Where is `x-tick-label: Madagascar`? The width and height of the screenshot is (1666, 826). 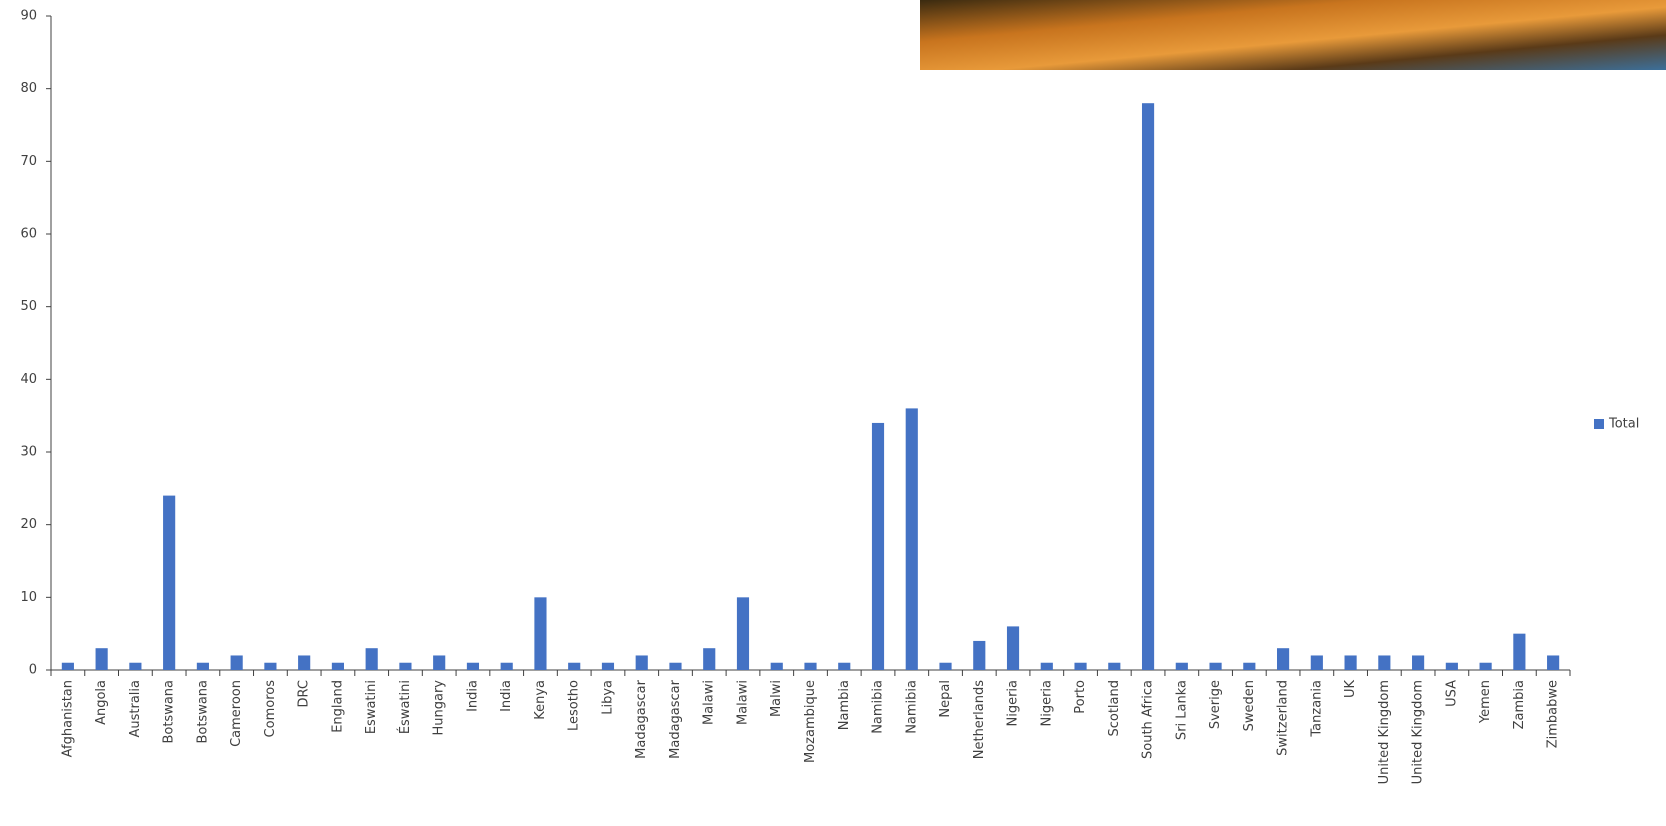 x-tick-label: Madagascar is located at coordinates (641, 719).